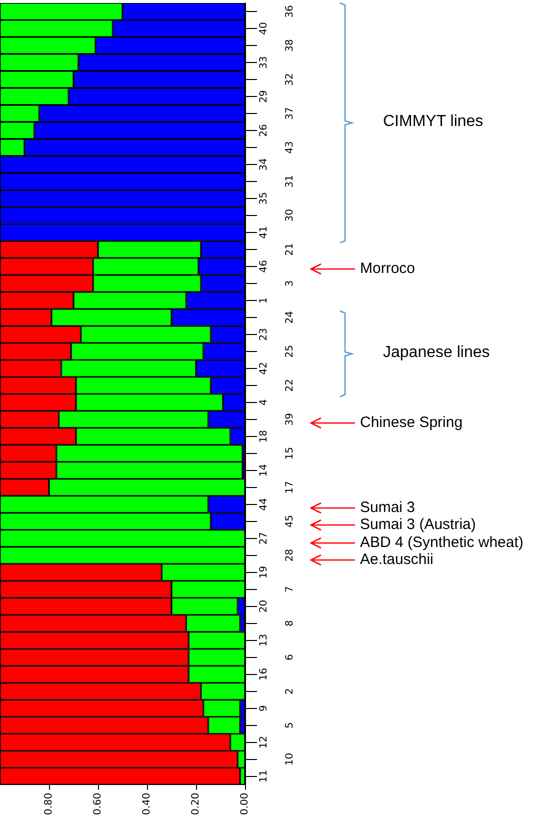 The height and width of the screenshot is (818, 559). What do you see at coordinates (290, 589) in the screenshot?
I see `y-tick-label: 7` at bounding box center [290, 589].